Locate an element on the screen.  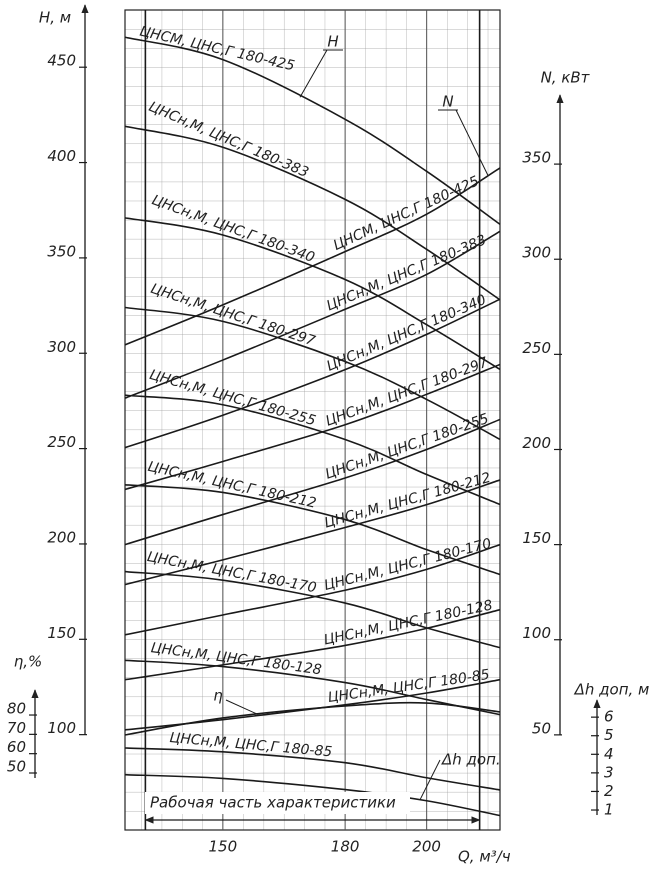
axis-label: η,% is located at coordinates (28, 662).